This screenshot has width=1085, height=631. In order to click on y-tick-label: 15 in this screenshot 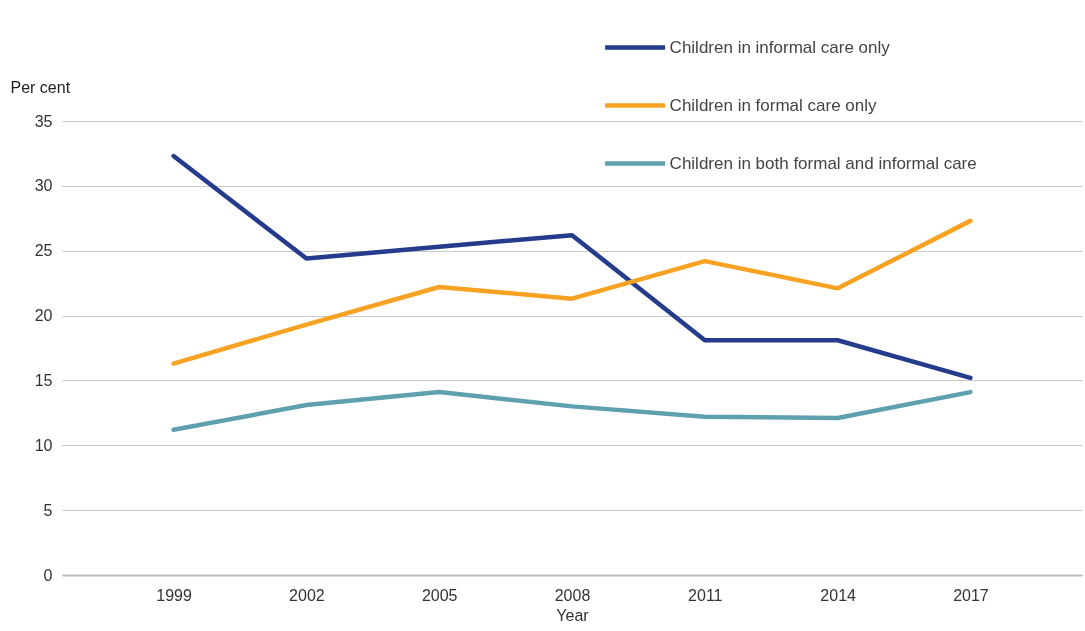, I will do `click(43, 380)`.